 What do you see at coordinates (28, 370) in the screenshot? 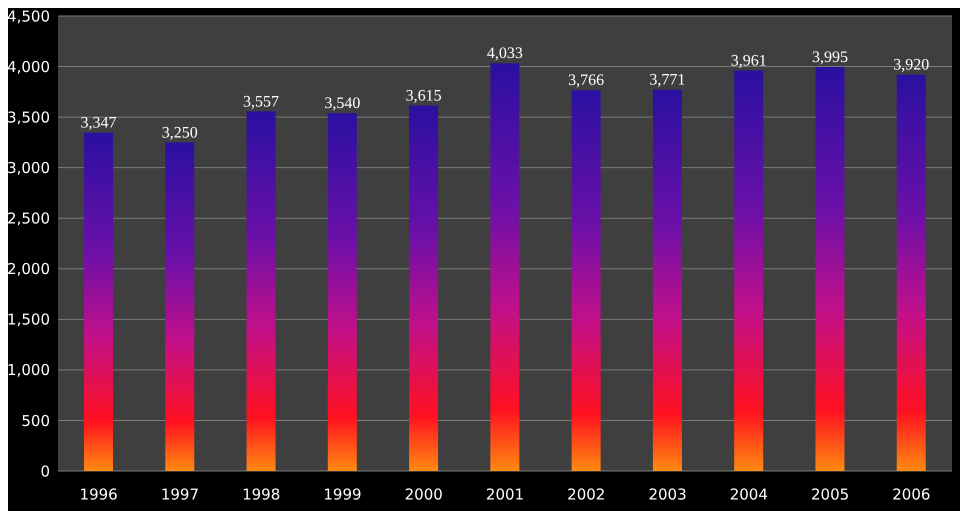
I see `y-tick-label: 1,000` at bounding box center [28, 370].